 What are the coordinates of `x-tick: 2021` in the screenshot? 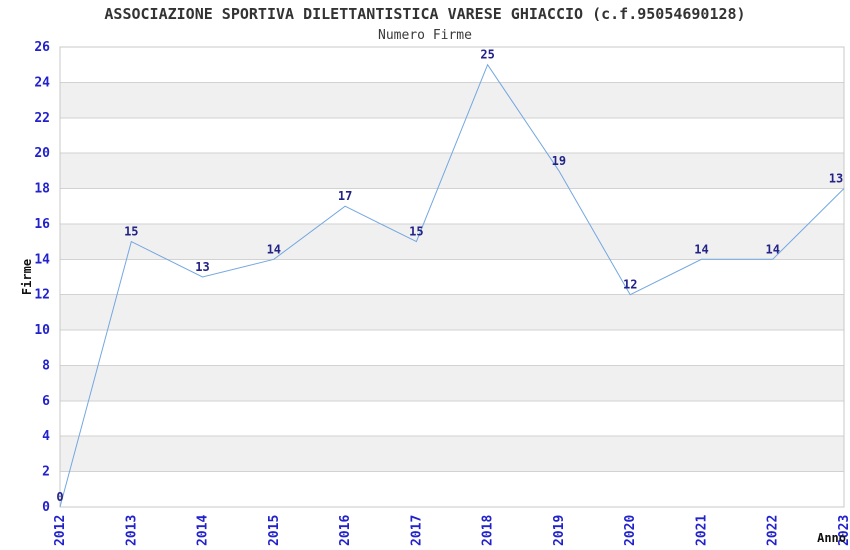 It's located at (702, 530).